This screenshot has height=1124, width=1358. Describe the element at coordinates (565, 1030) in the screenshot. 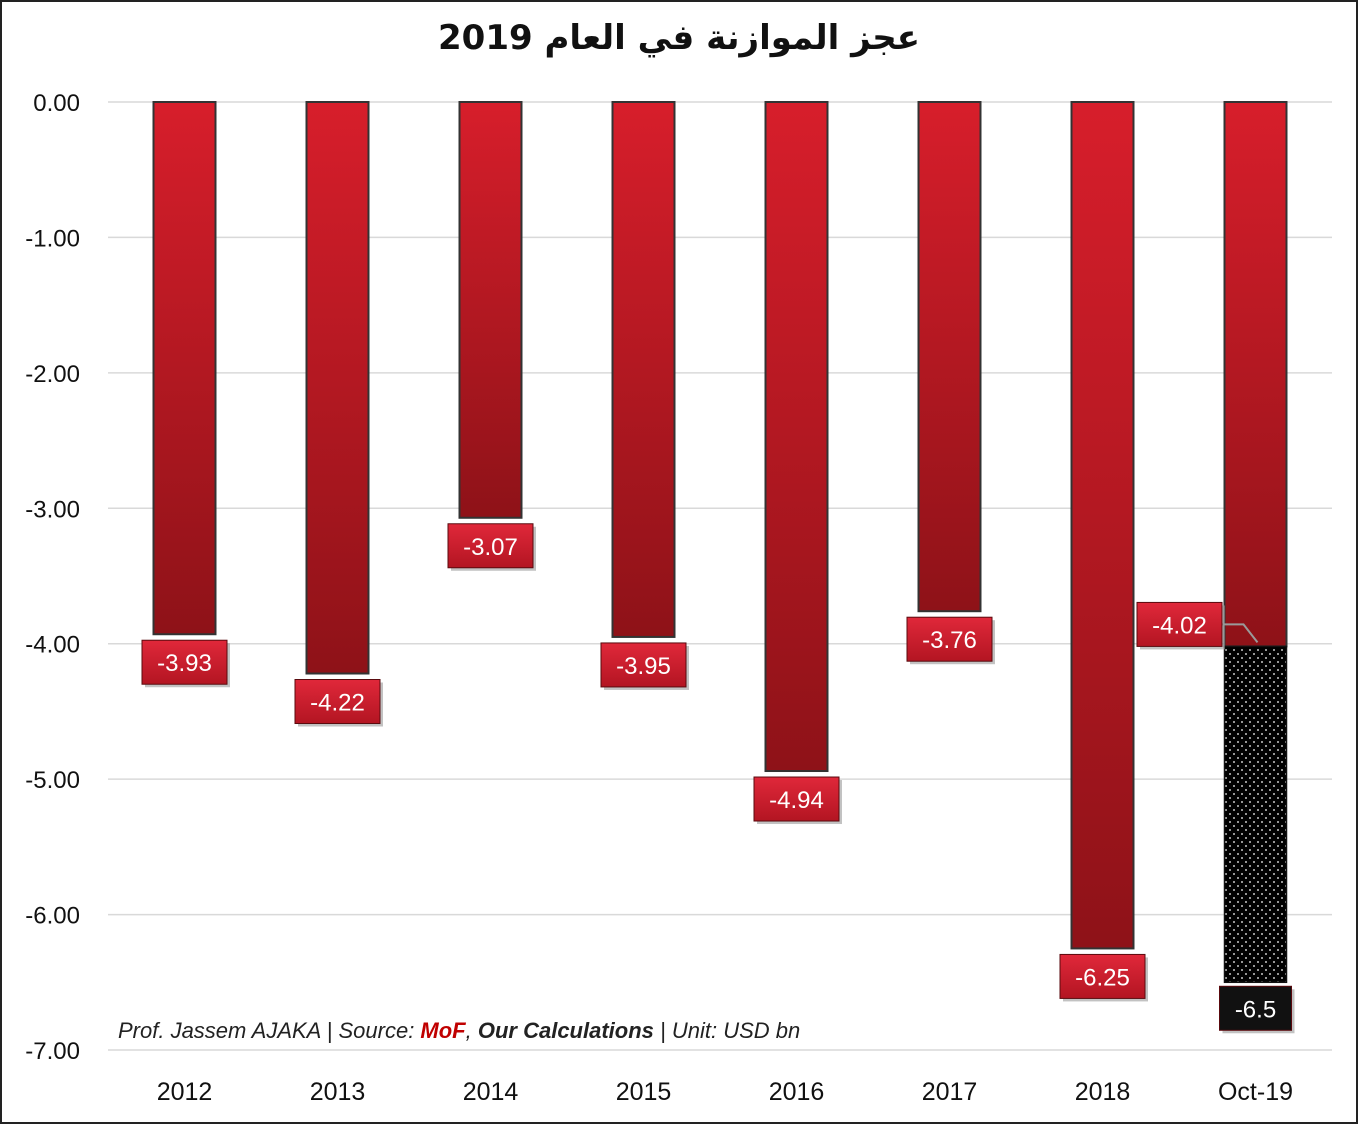

I see `footnote-calculations: Our Calculations` at that location.